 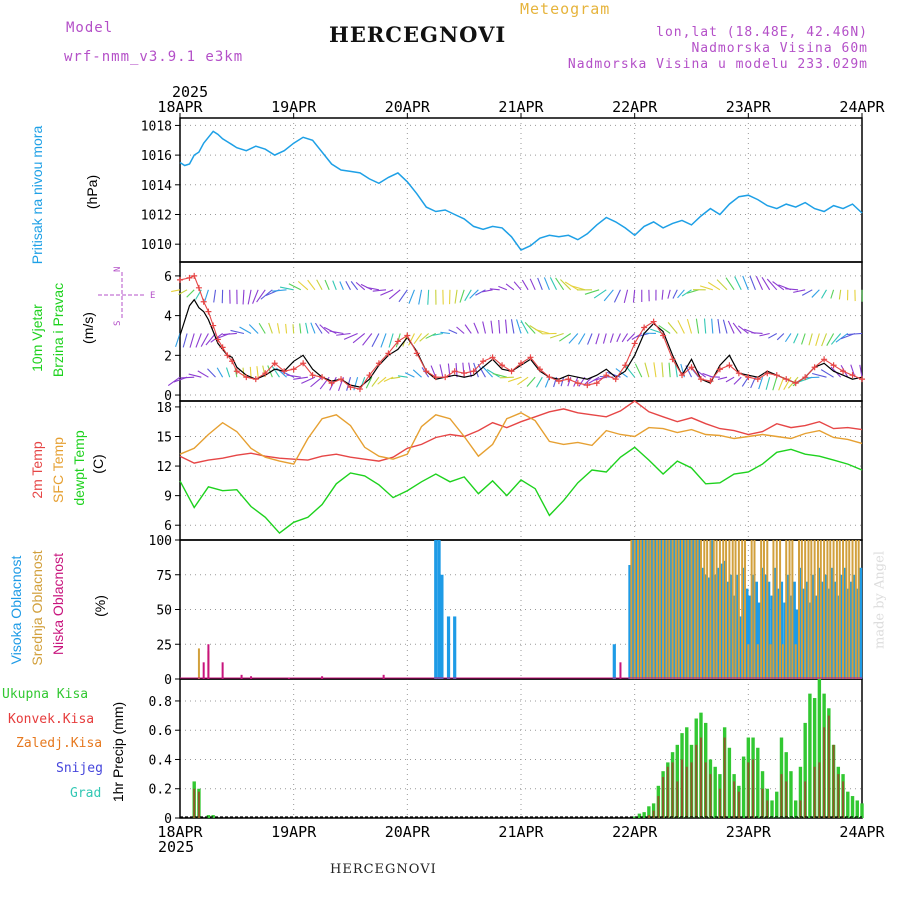 I want to click on compass-e: E, so click(x=152, y=296).